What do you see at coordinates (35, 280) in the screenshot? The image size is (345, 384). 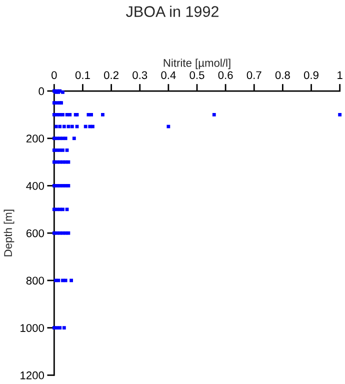 I see `y-tick-label: 800` at bounding box center [35, 280].